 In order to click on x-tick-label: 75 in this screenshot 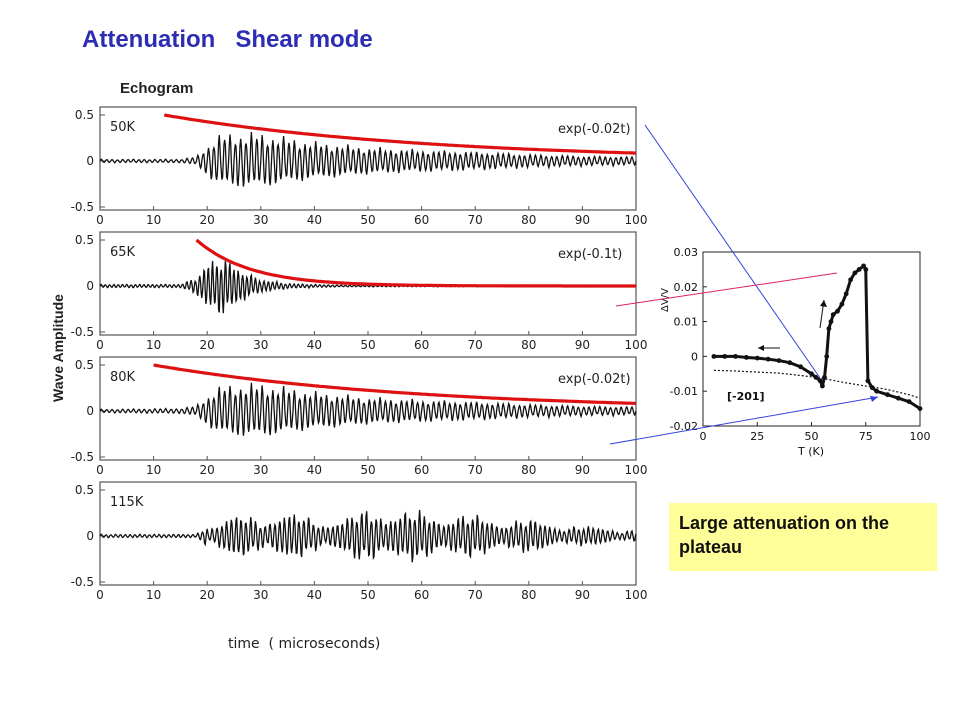, I will do `click(866, 436)`.